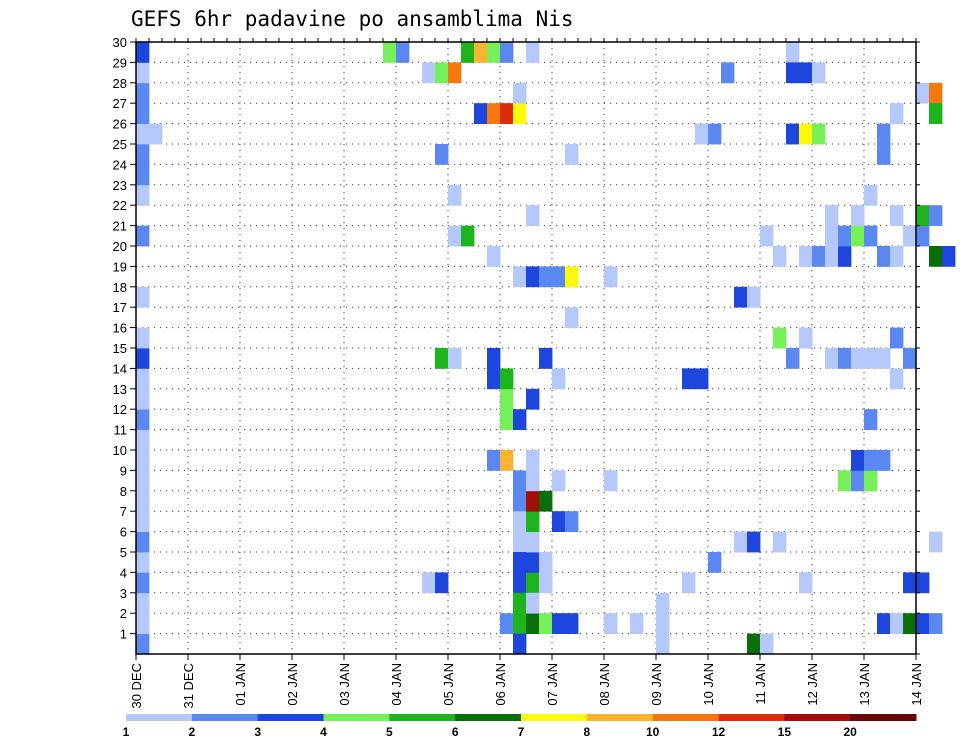 This screenshot has height=742, width=960. Describe the element at coordinates (121, 430) in the screenshot. I see `y-tick-label: 11` at that location.